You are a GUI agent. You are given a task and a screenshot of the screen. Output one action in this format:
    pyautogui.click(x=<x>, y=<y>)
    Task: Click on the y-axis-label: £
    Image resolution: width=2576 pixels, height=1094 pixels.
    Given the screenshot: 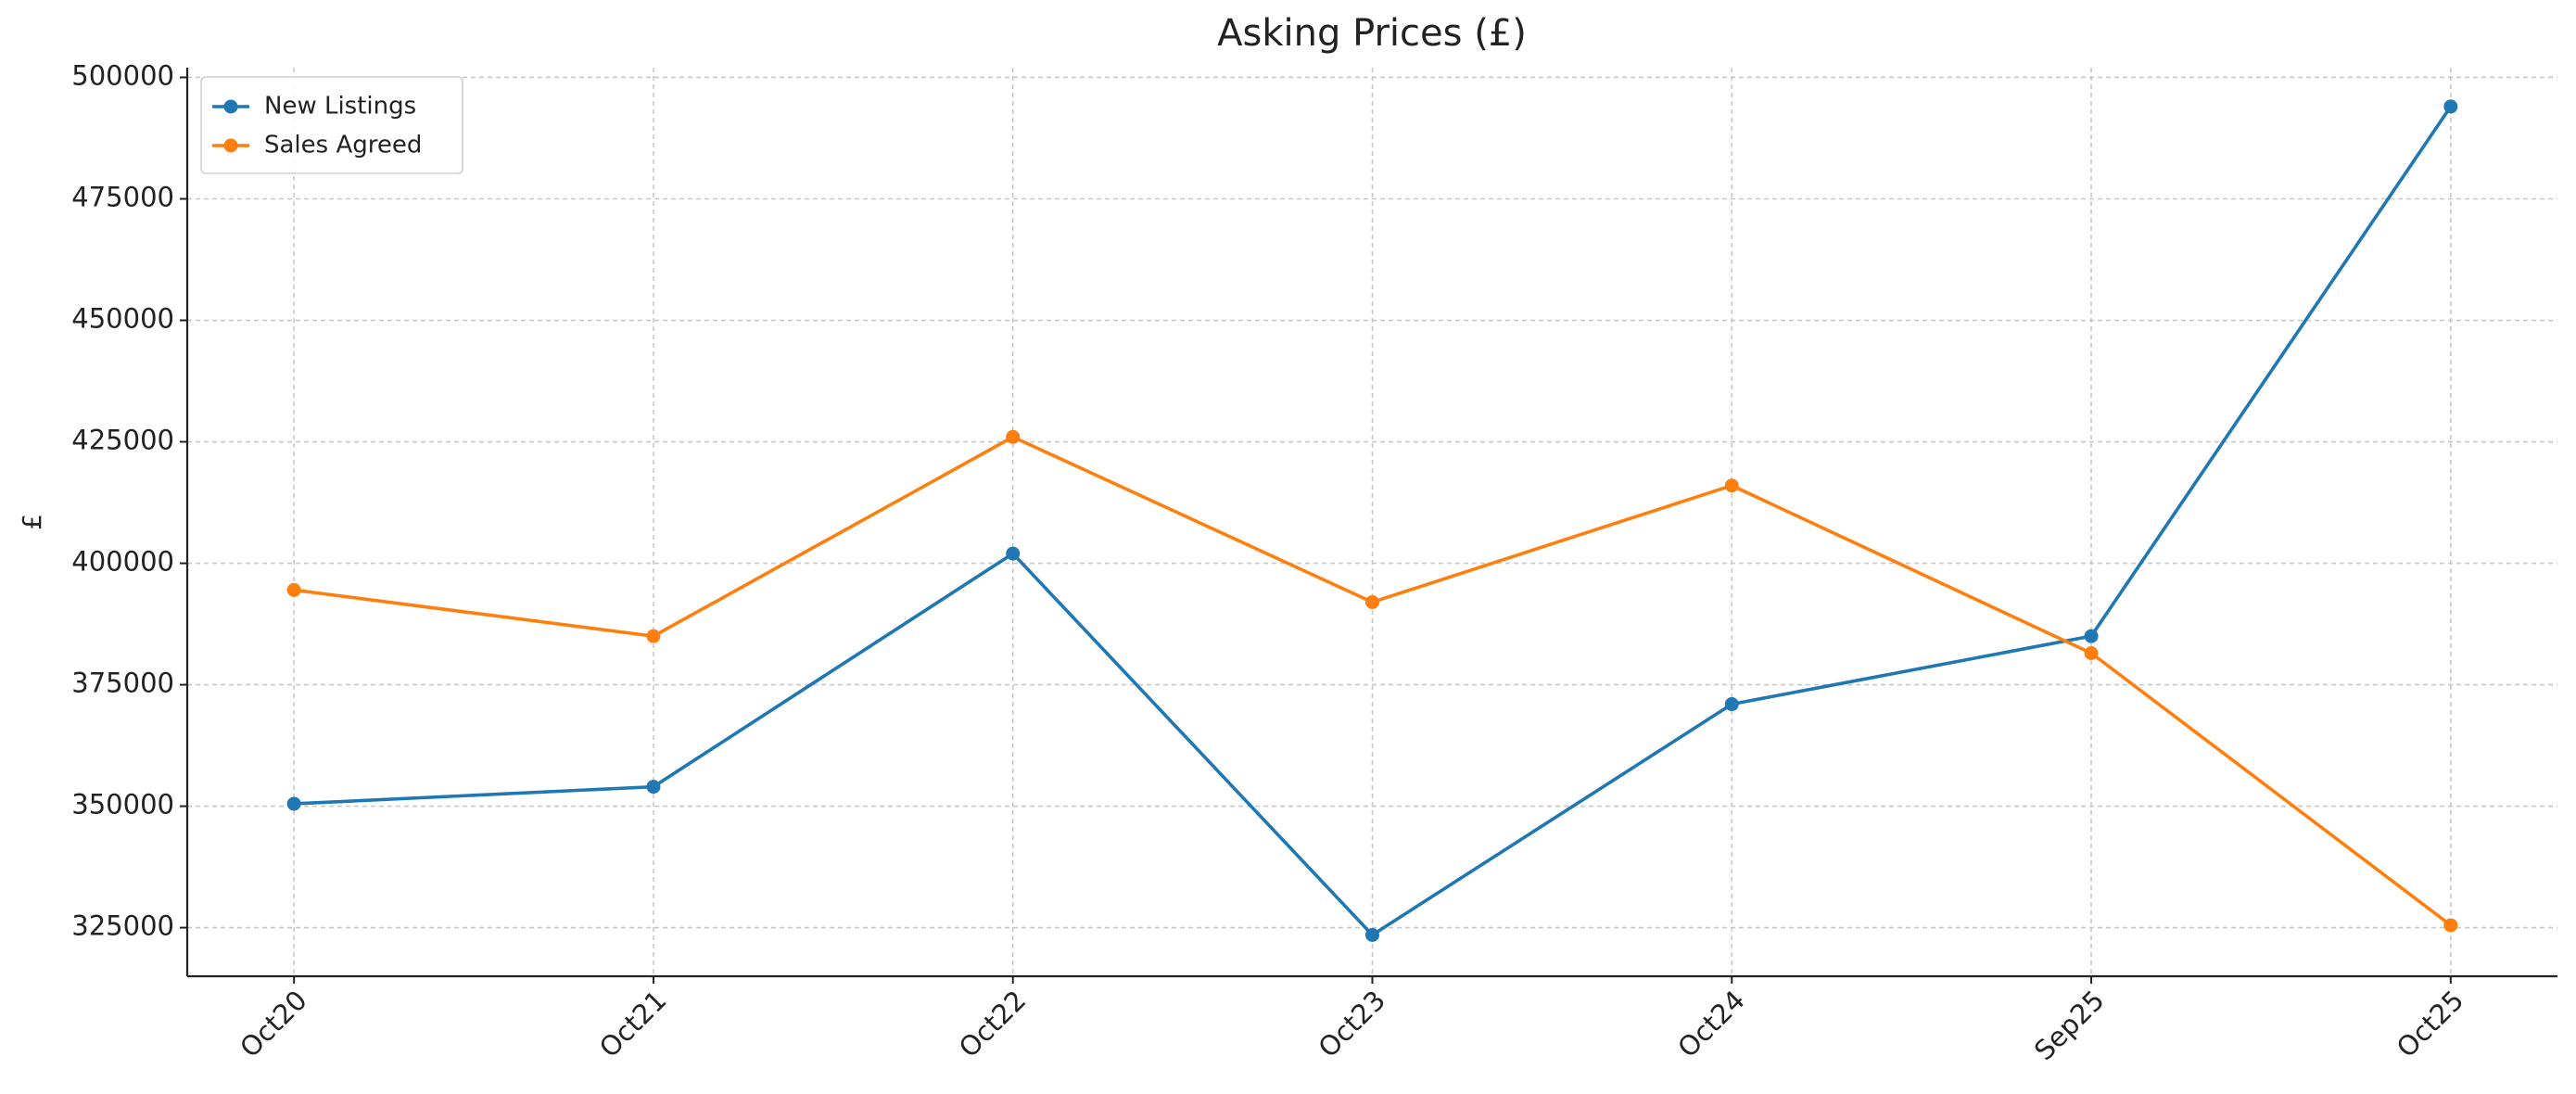 What is the action you would take?
    pyautogui.click(x=32, y=522)
    